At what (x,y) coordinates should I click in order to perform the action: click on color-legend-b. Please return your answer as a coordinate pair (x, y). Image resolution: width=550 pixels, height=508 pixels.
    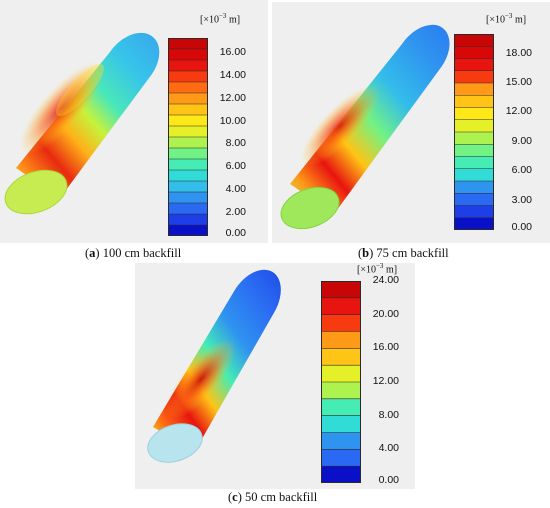
    Looking at the image, I should click on (474, 132).